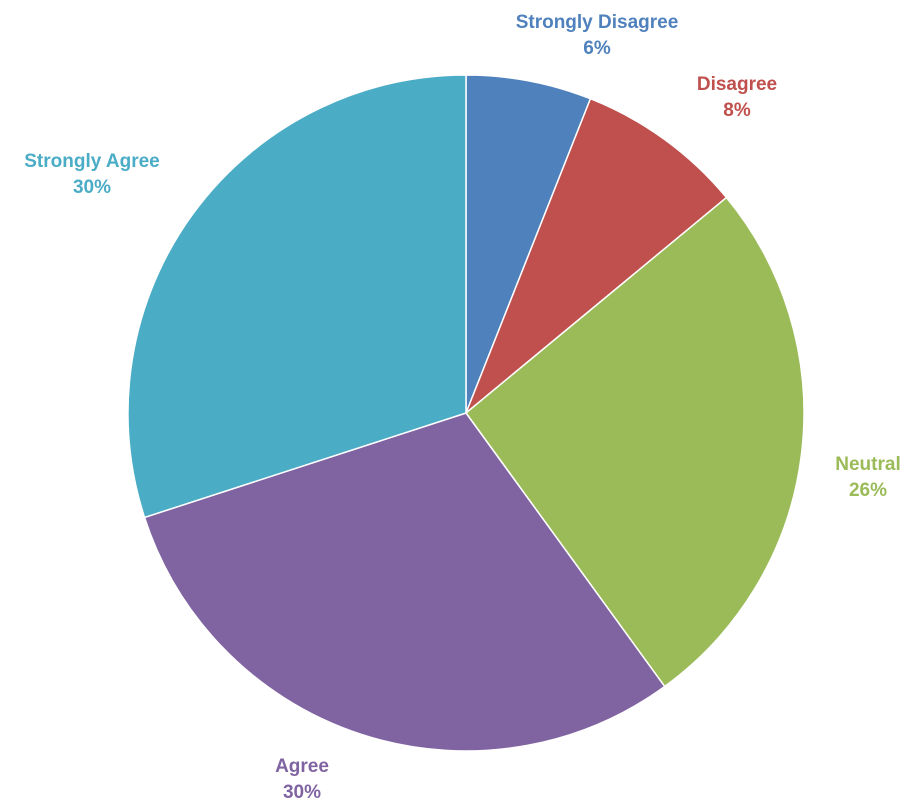 This screenshot has width=914, height=812. I want to click on data-label-value: 8%, so click(737, 110).